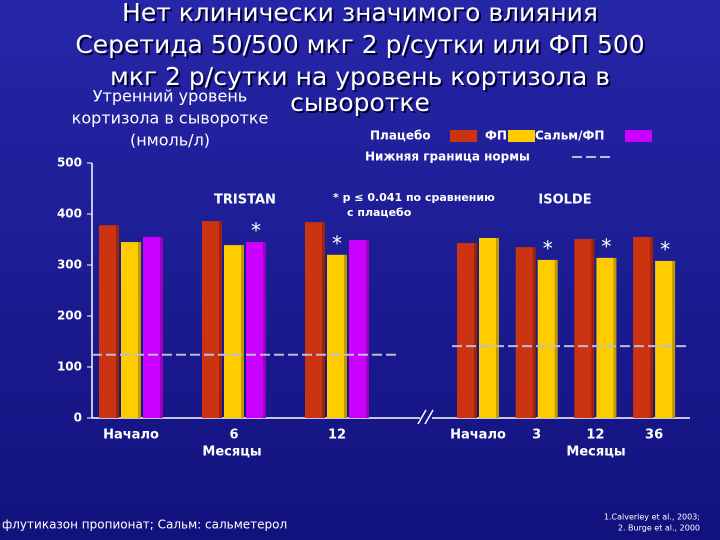  What do you see at coordinates (245, 200) in the screenshot?
I see `panel-label: TRISTAN` at bounding box center [245, 200].